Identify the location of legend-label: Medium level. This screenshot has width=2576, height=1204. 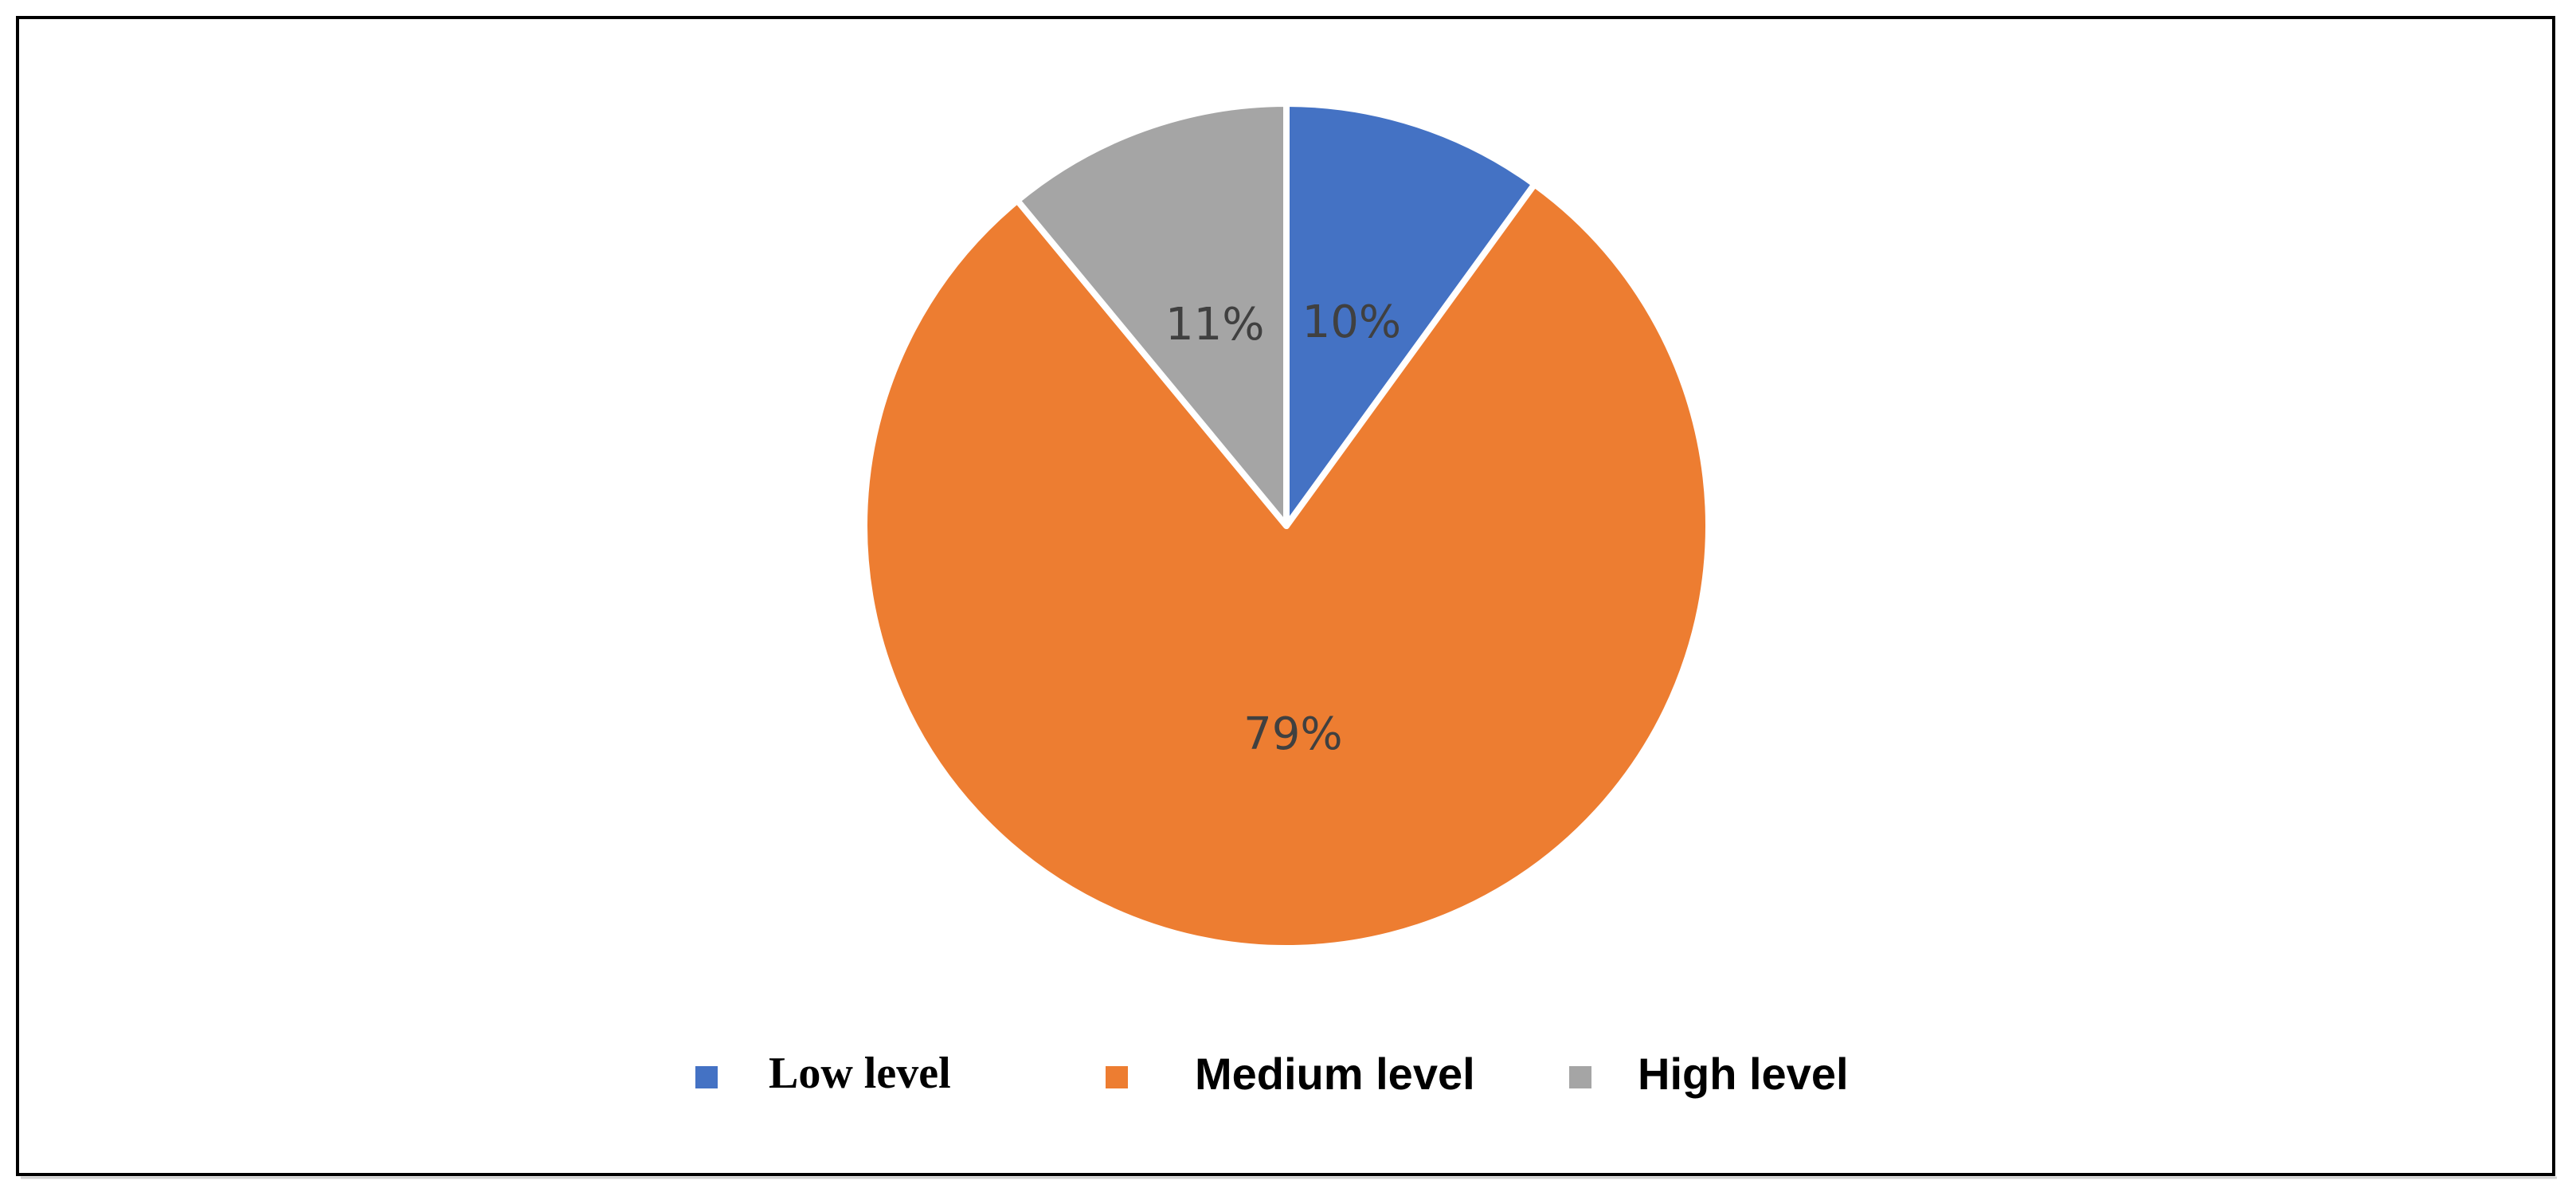
(1335, 1074).